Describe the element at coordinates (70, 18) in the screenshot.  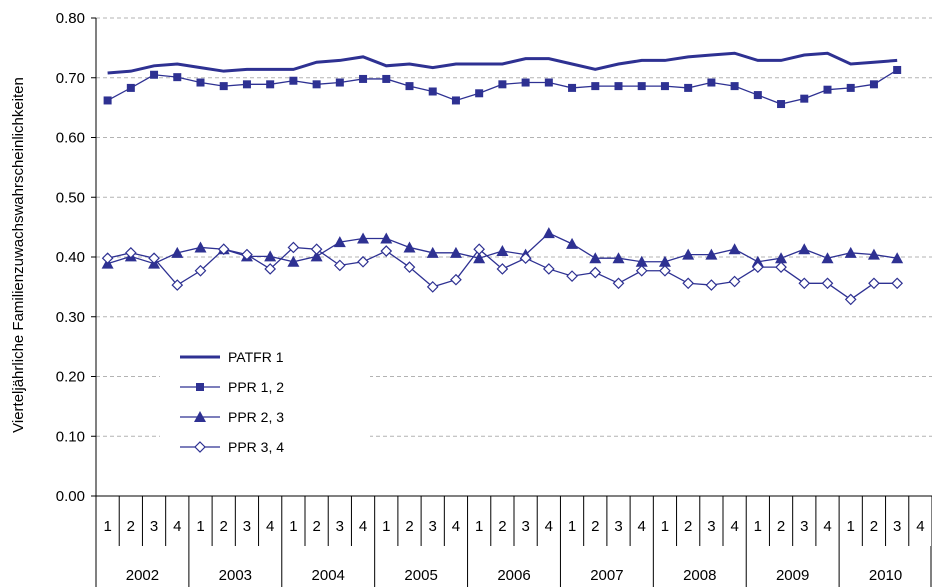
I see `y-tick-label: 0.80` at that location.